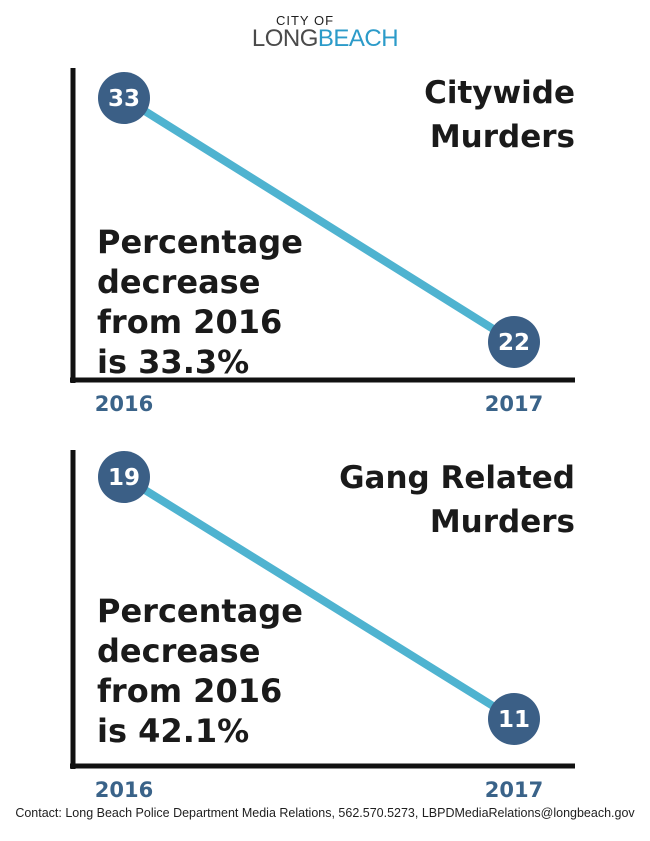 This screenshot has width=650, height=841. What do you see at coordinates (358, 38) in the screenshot?
I see `logo-beach: BEACH` at bounding box center [358, 38].